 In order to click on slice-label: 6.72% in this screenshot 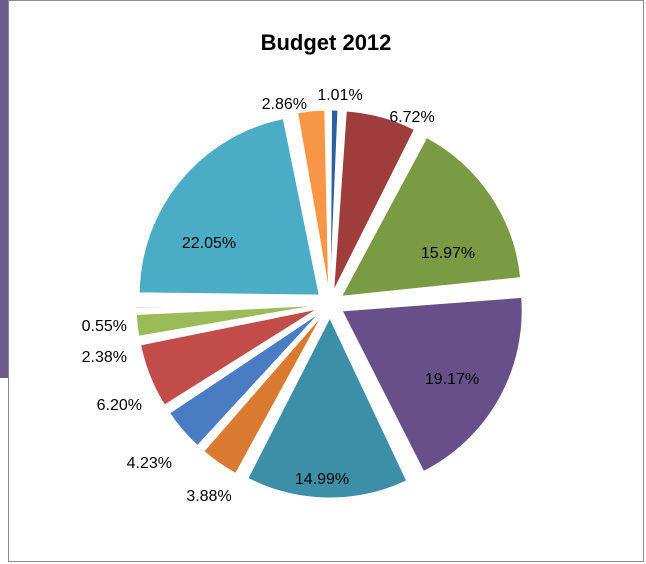, I will do `click(411, 117)`.